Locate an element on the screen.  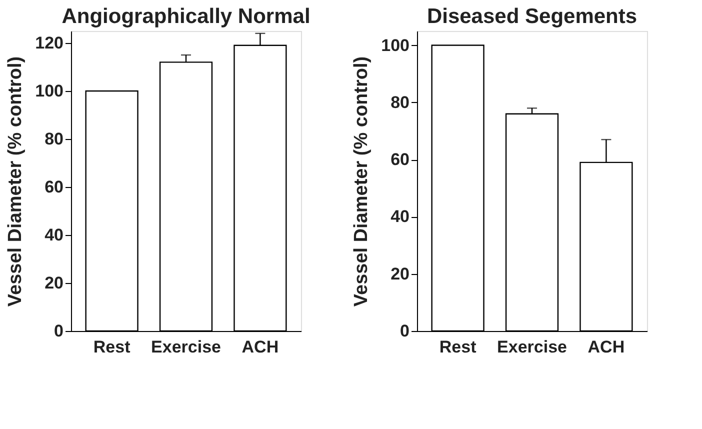
y-tick-label: 120 is located at coordinates (49, 43).